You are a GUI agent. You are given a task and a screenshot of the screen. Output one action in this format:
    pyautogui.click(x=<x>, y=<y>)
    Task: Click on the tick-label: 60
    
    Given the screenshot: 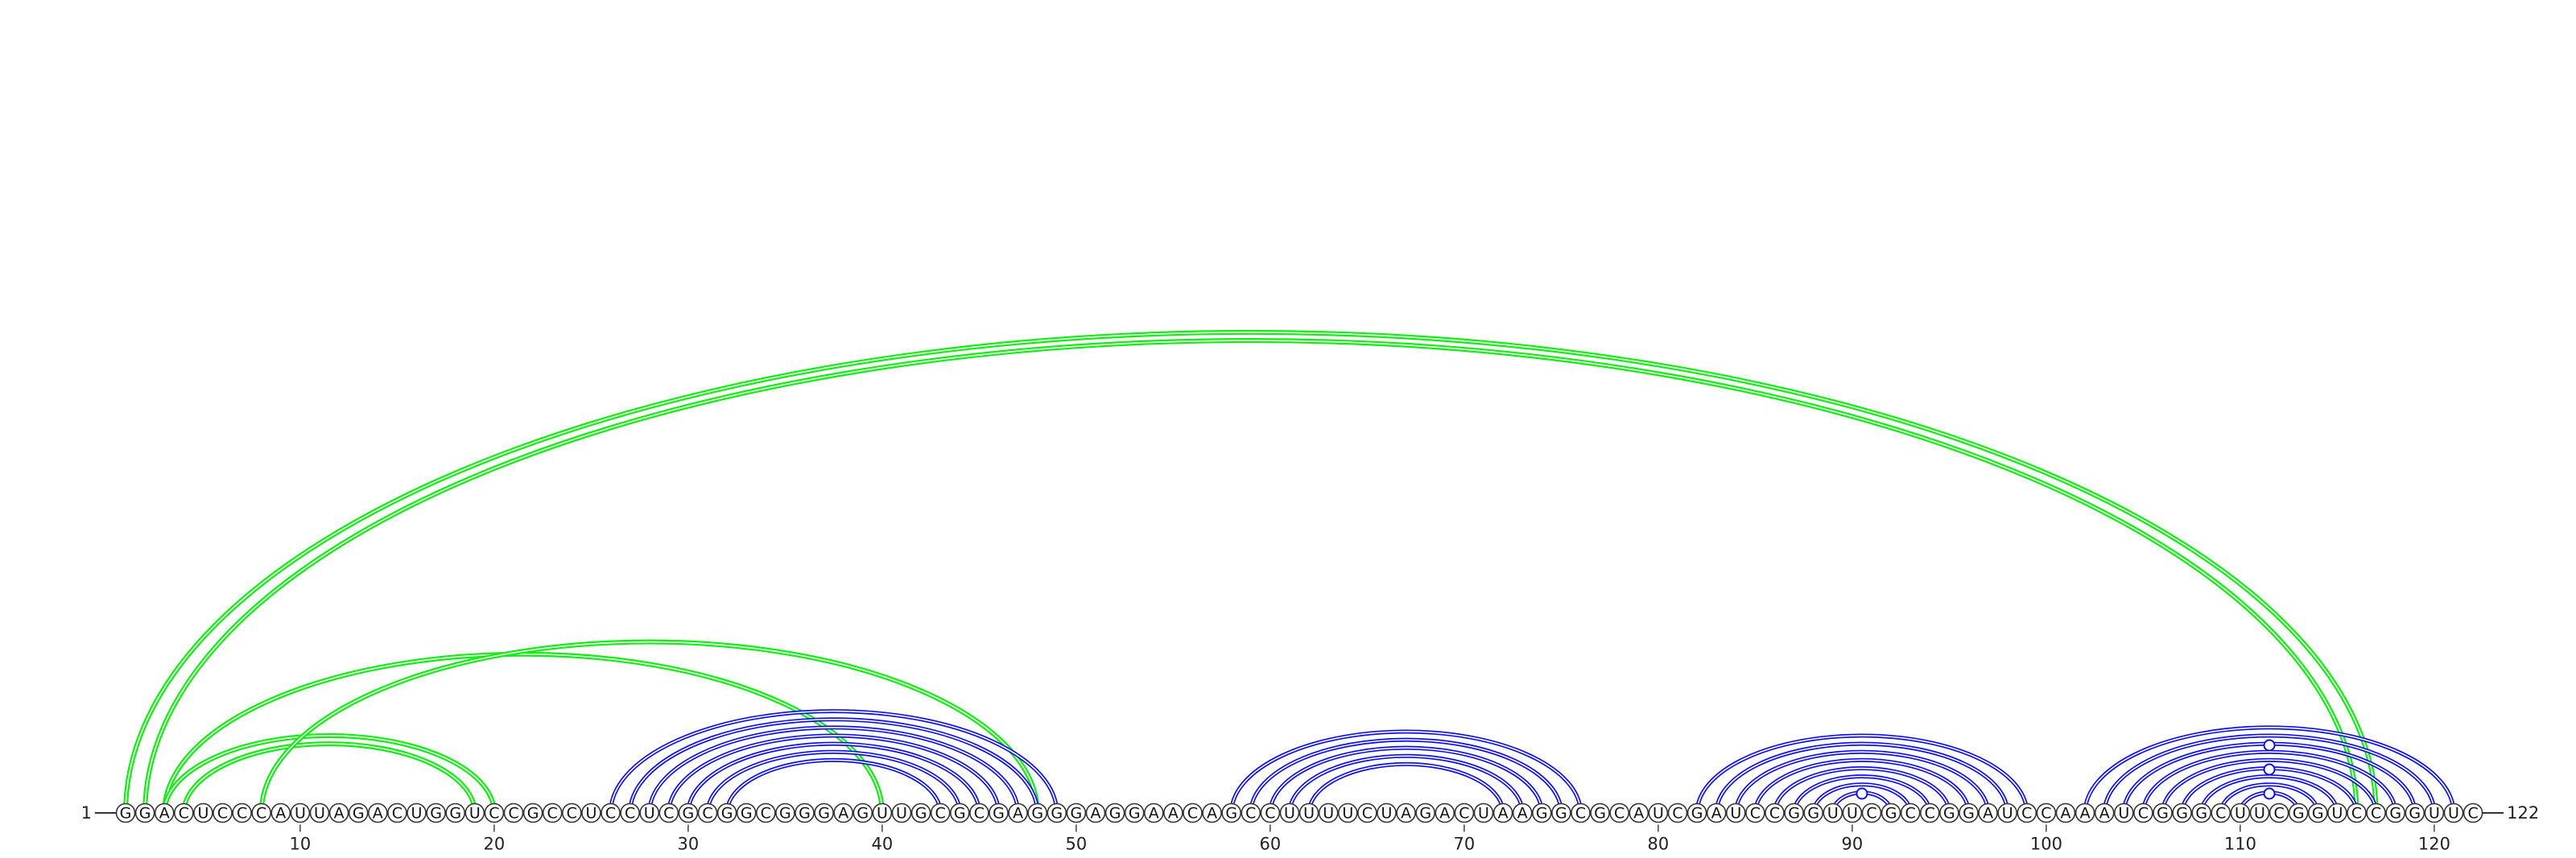 What is the action you would take?
    pyautogui.click(x=1271, y=845)
    